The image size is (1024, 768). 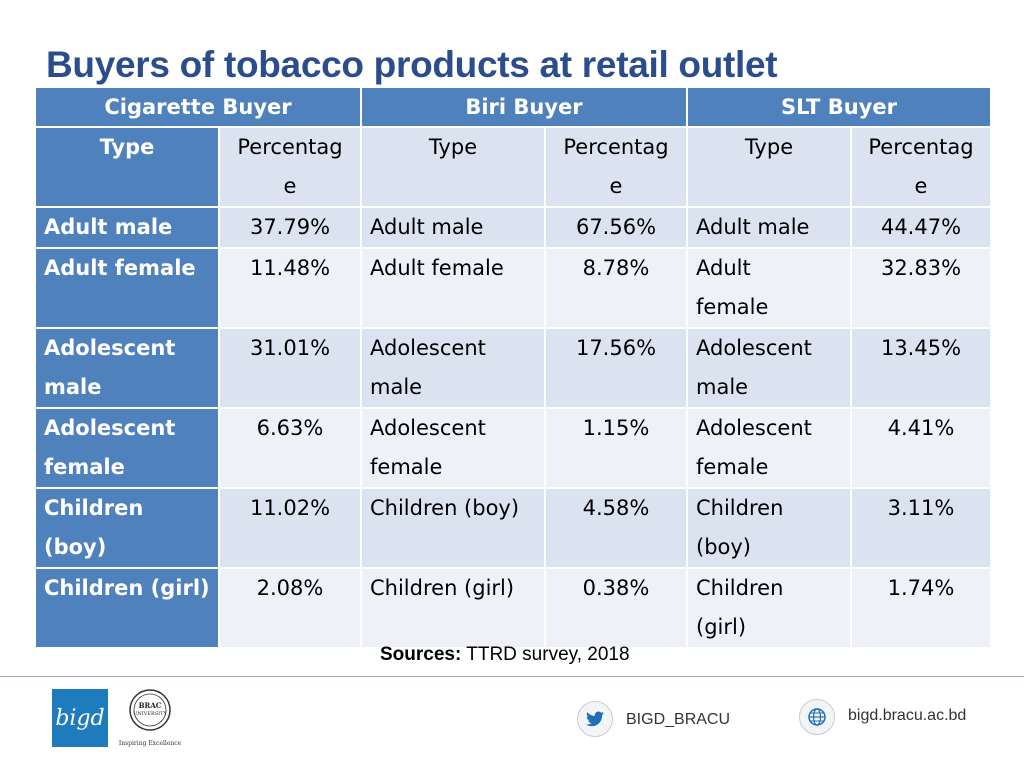 What do you see at coordinates (290, 448) in the screenshot?
I see `cigarette-percentage-cell: 6.63%` at bounding box center [290, 448].